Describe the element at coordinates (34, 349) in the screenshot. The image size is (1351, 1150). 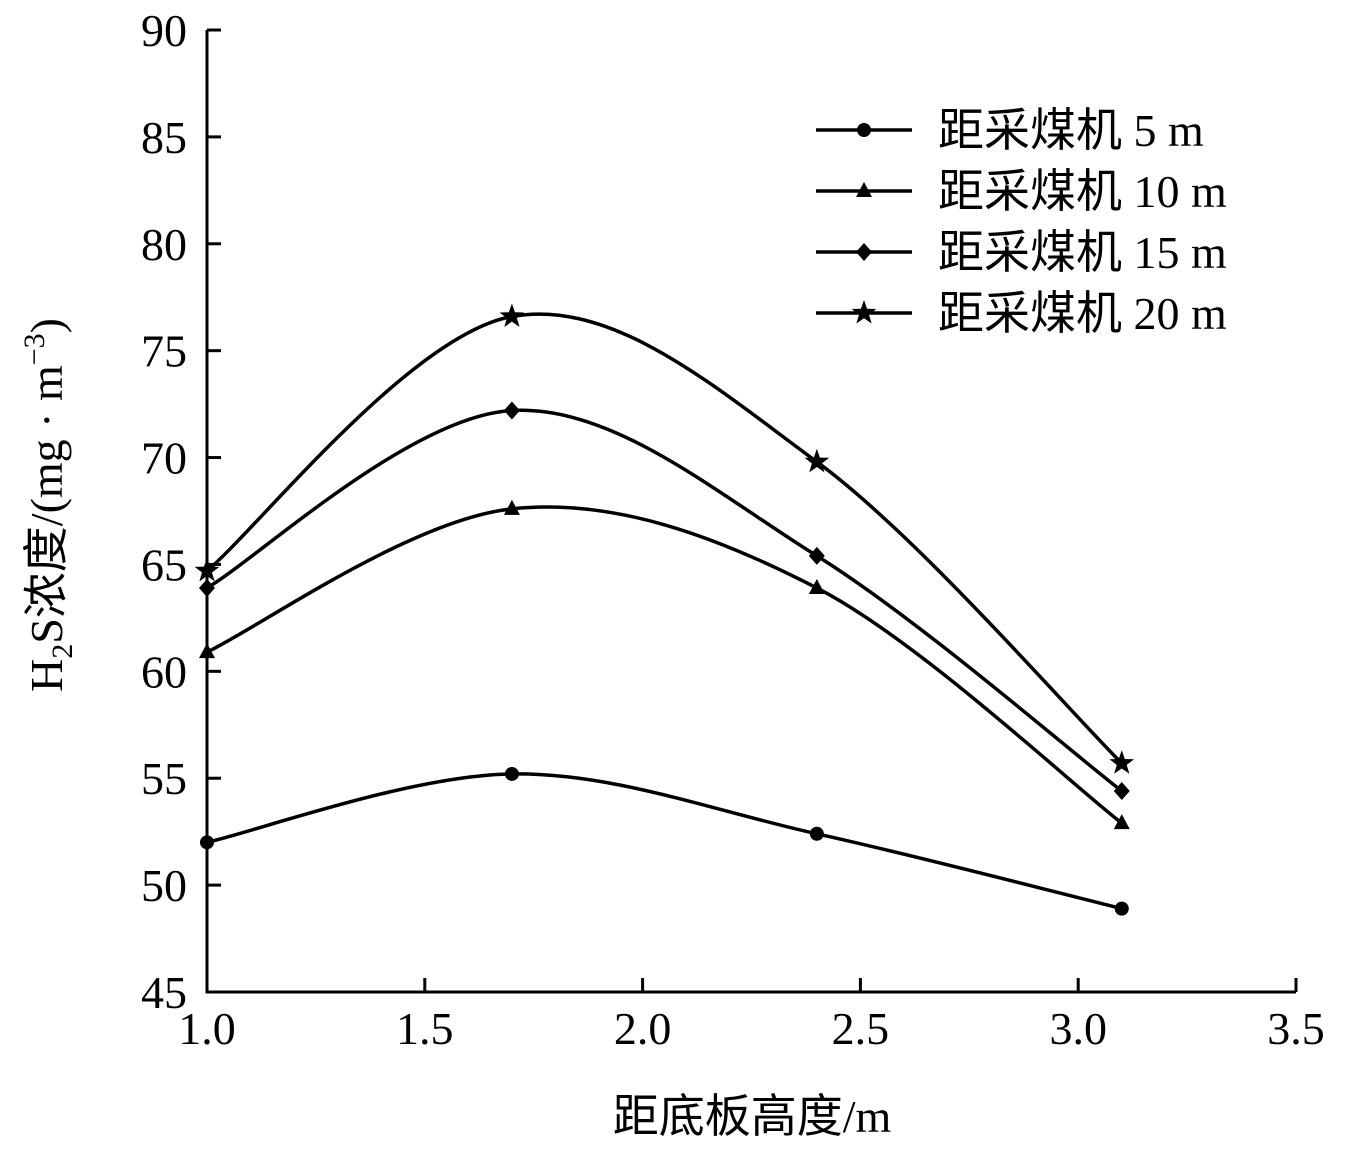
I see `y-axis-title-sup: −3` at that location.